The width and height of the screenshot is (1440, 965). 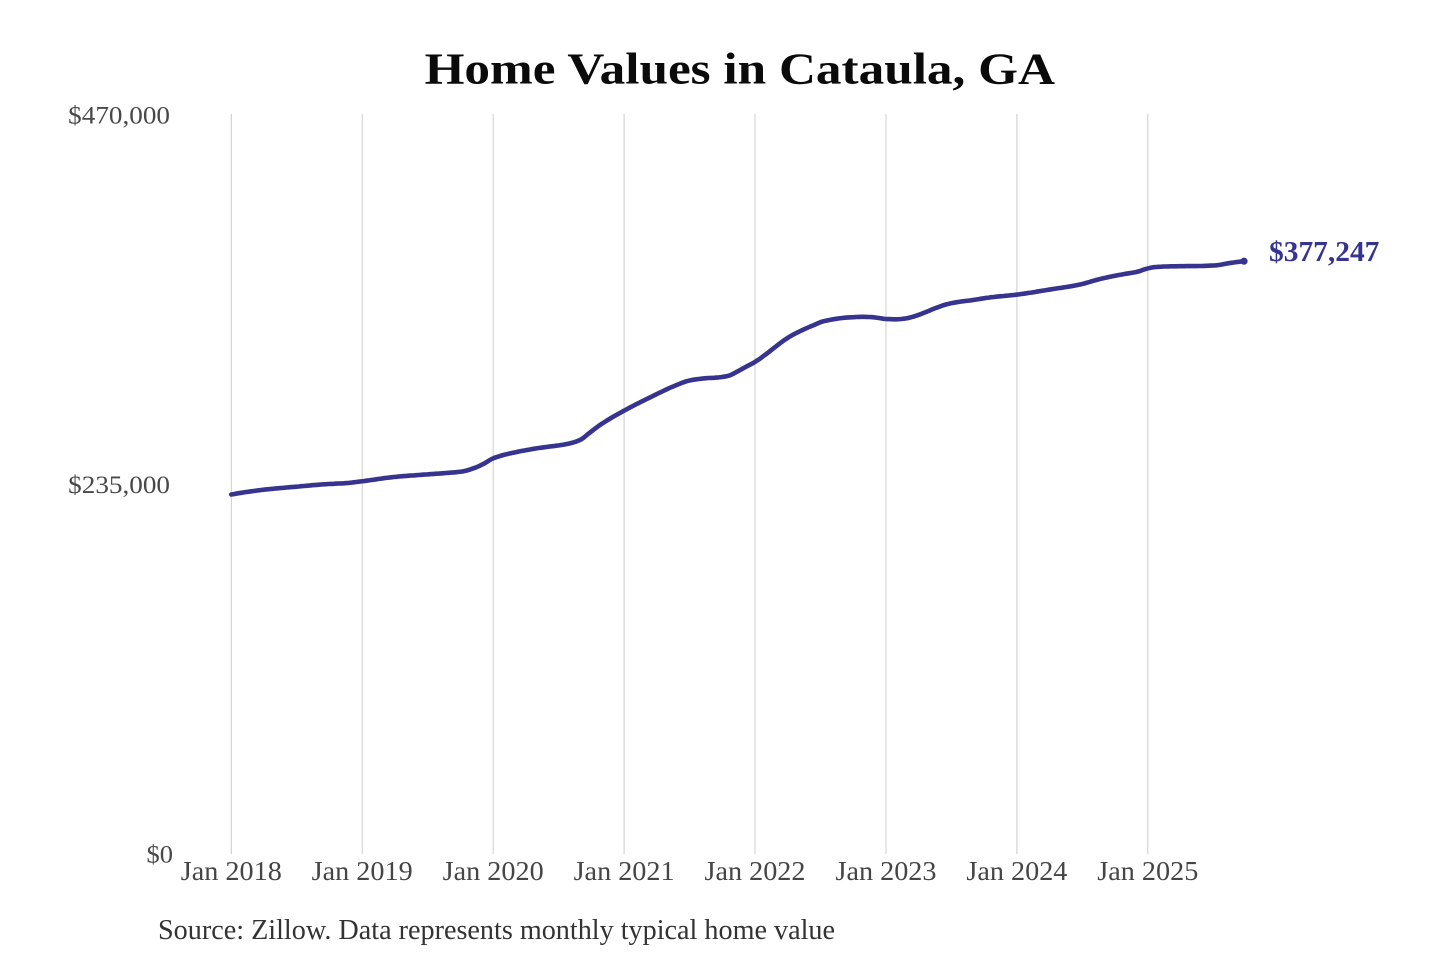 What do you see at coordinates (231, 871) in the screenshot?
I see `svg-text: Jan 2018` at bounding box center [231, 871].